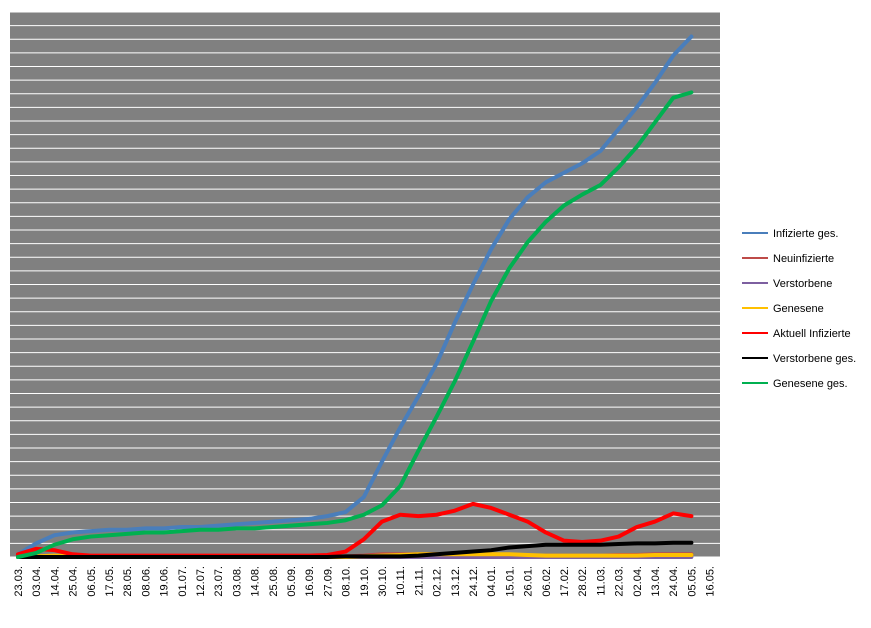 The height and width of the screenshot is (628, 871). Describe the element at coordinates (219, 581) in the screenshot. I see `x-tick-label: 23.07.` at that location.